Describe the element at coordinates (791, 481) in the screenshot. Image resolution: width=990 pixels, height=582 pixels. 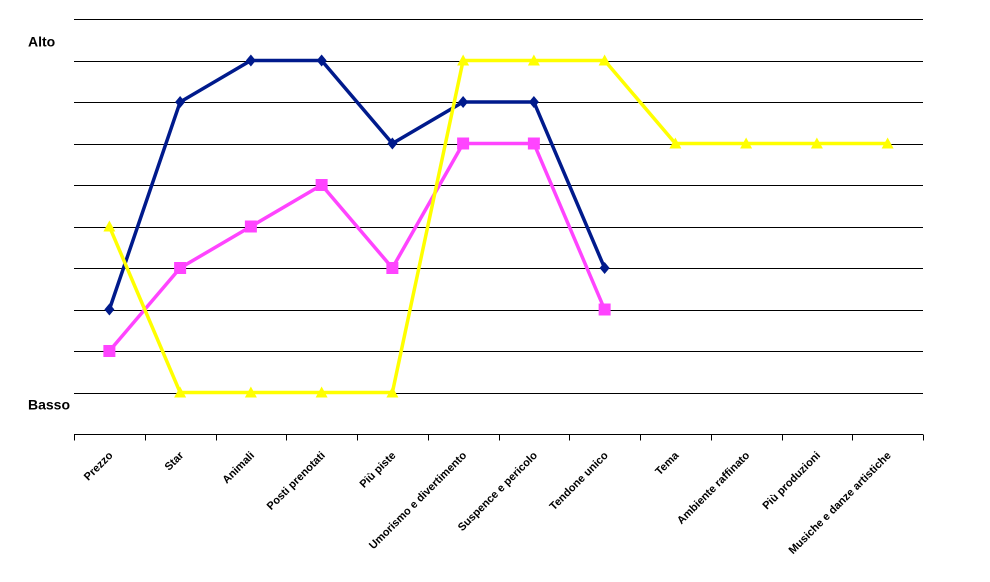
I see `x-tick-label-10: Più produzioni` at that location.